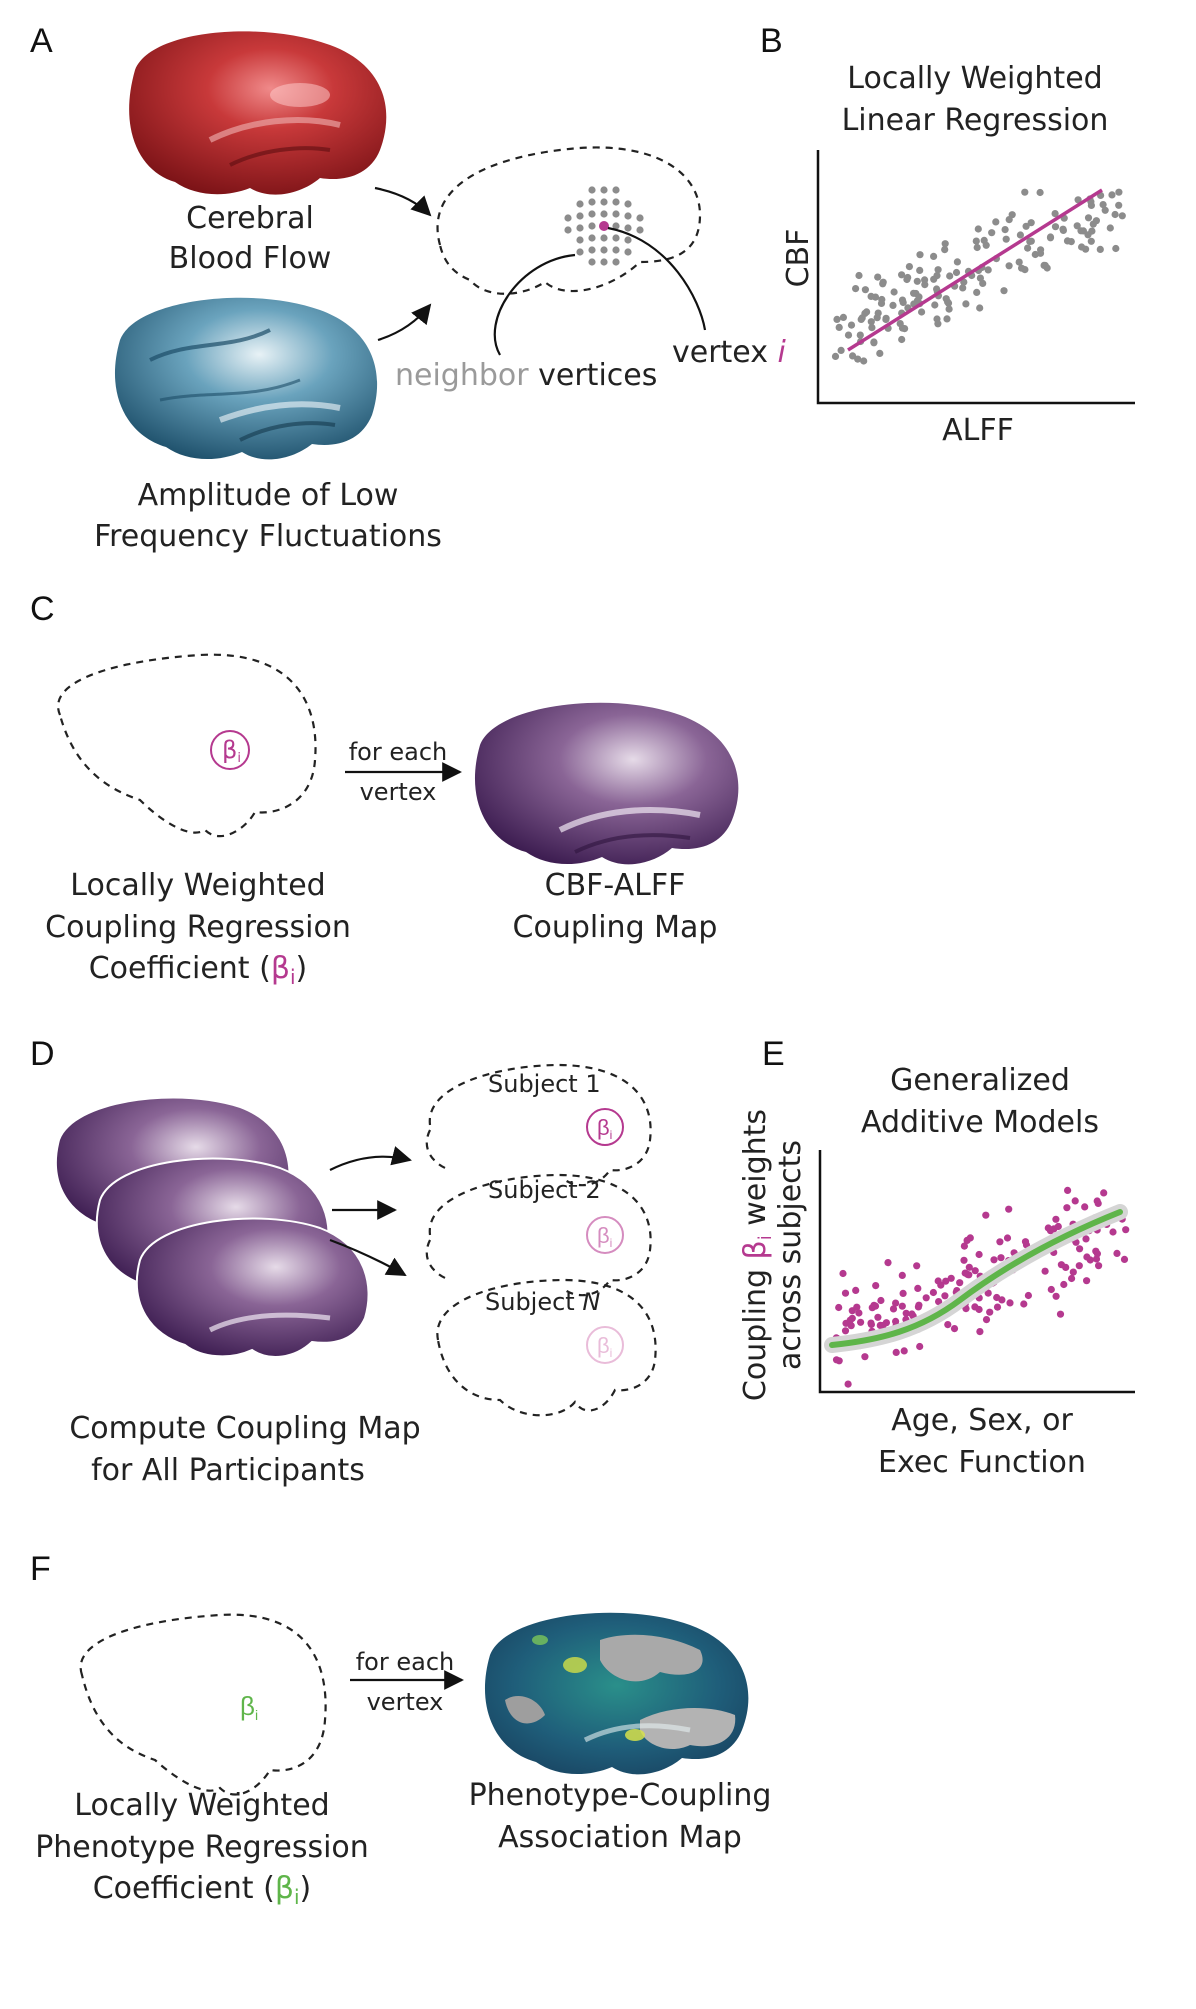  Describe the element at coordinates (606, 783) in the screenshot. I see `coupling-map-brain` at that location.